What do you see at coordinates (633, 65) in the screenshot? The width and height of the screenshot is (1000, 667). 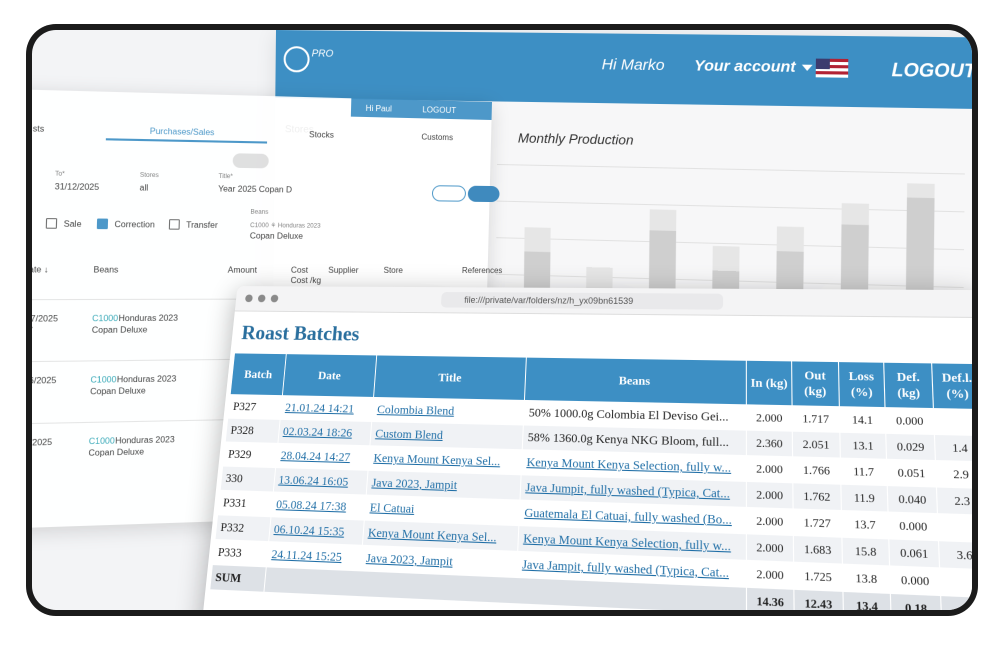 I see `greeting: Hi Marko` at bounding box center [633, 65].